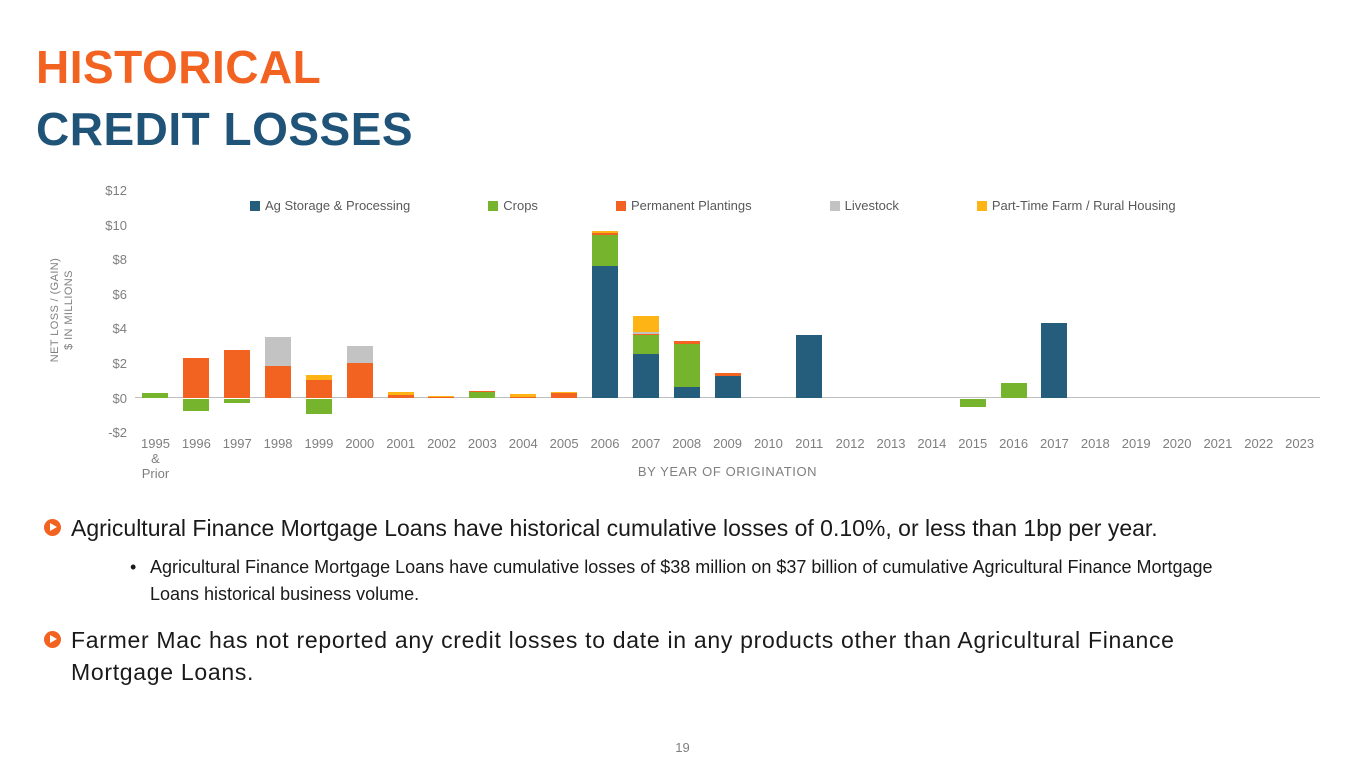  What do you see at coordinates (224, 98) in the screenshot?
I see `page-title: HISTORICAL CREDIT LOSSES` at bounding box center [224, 98].